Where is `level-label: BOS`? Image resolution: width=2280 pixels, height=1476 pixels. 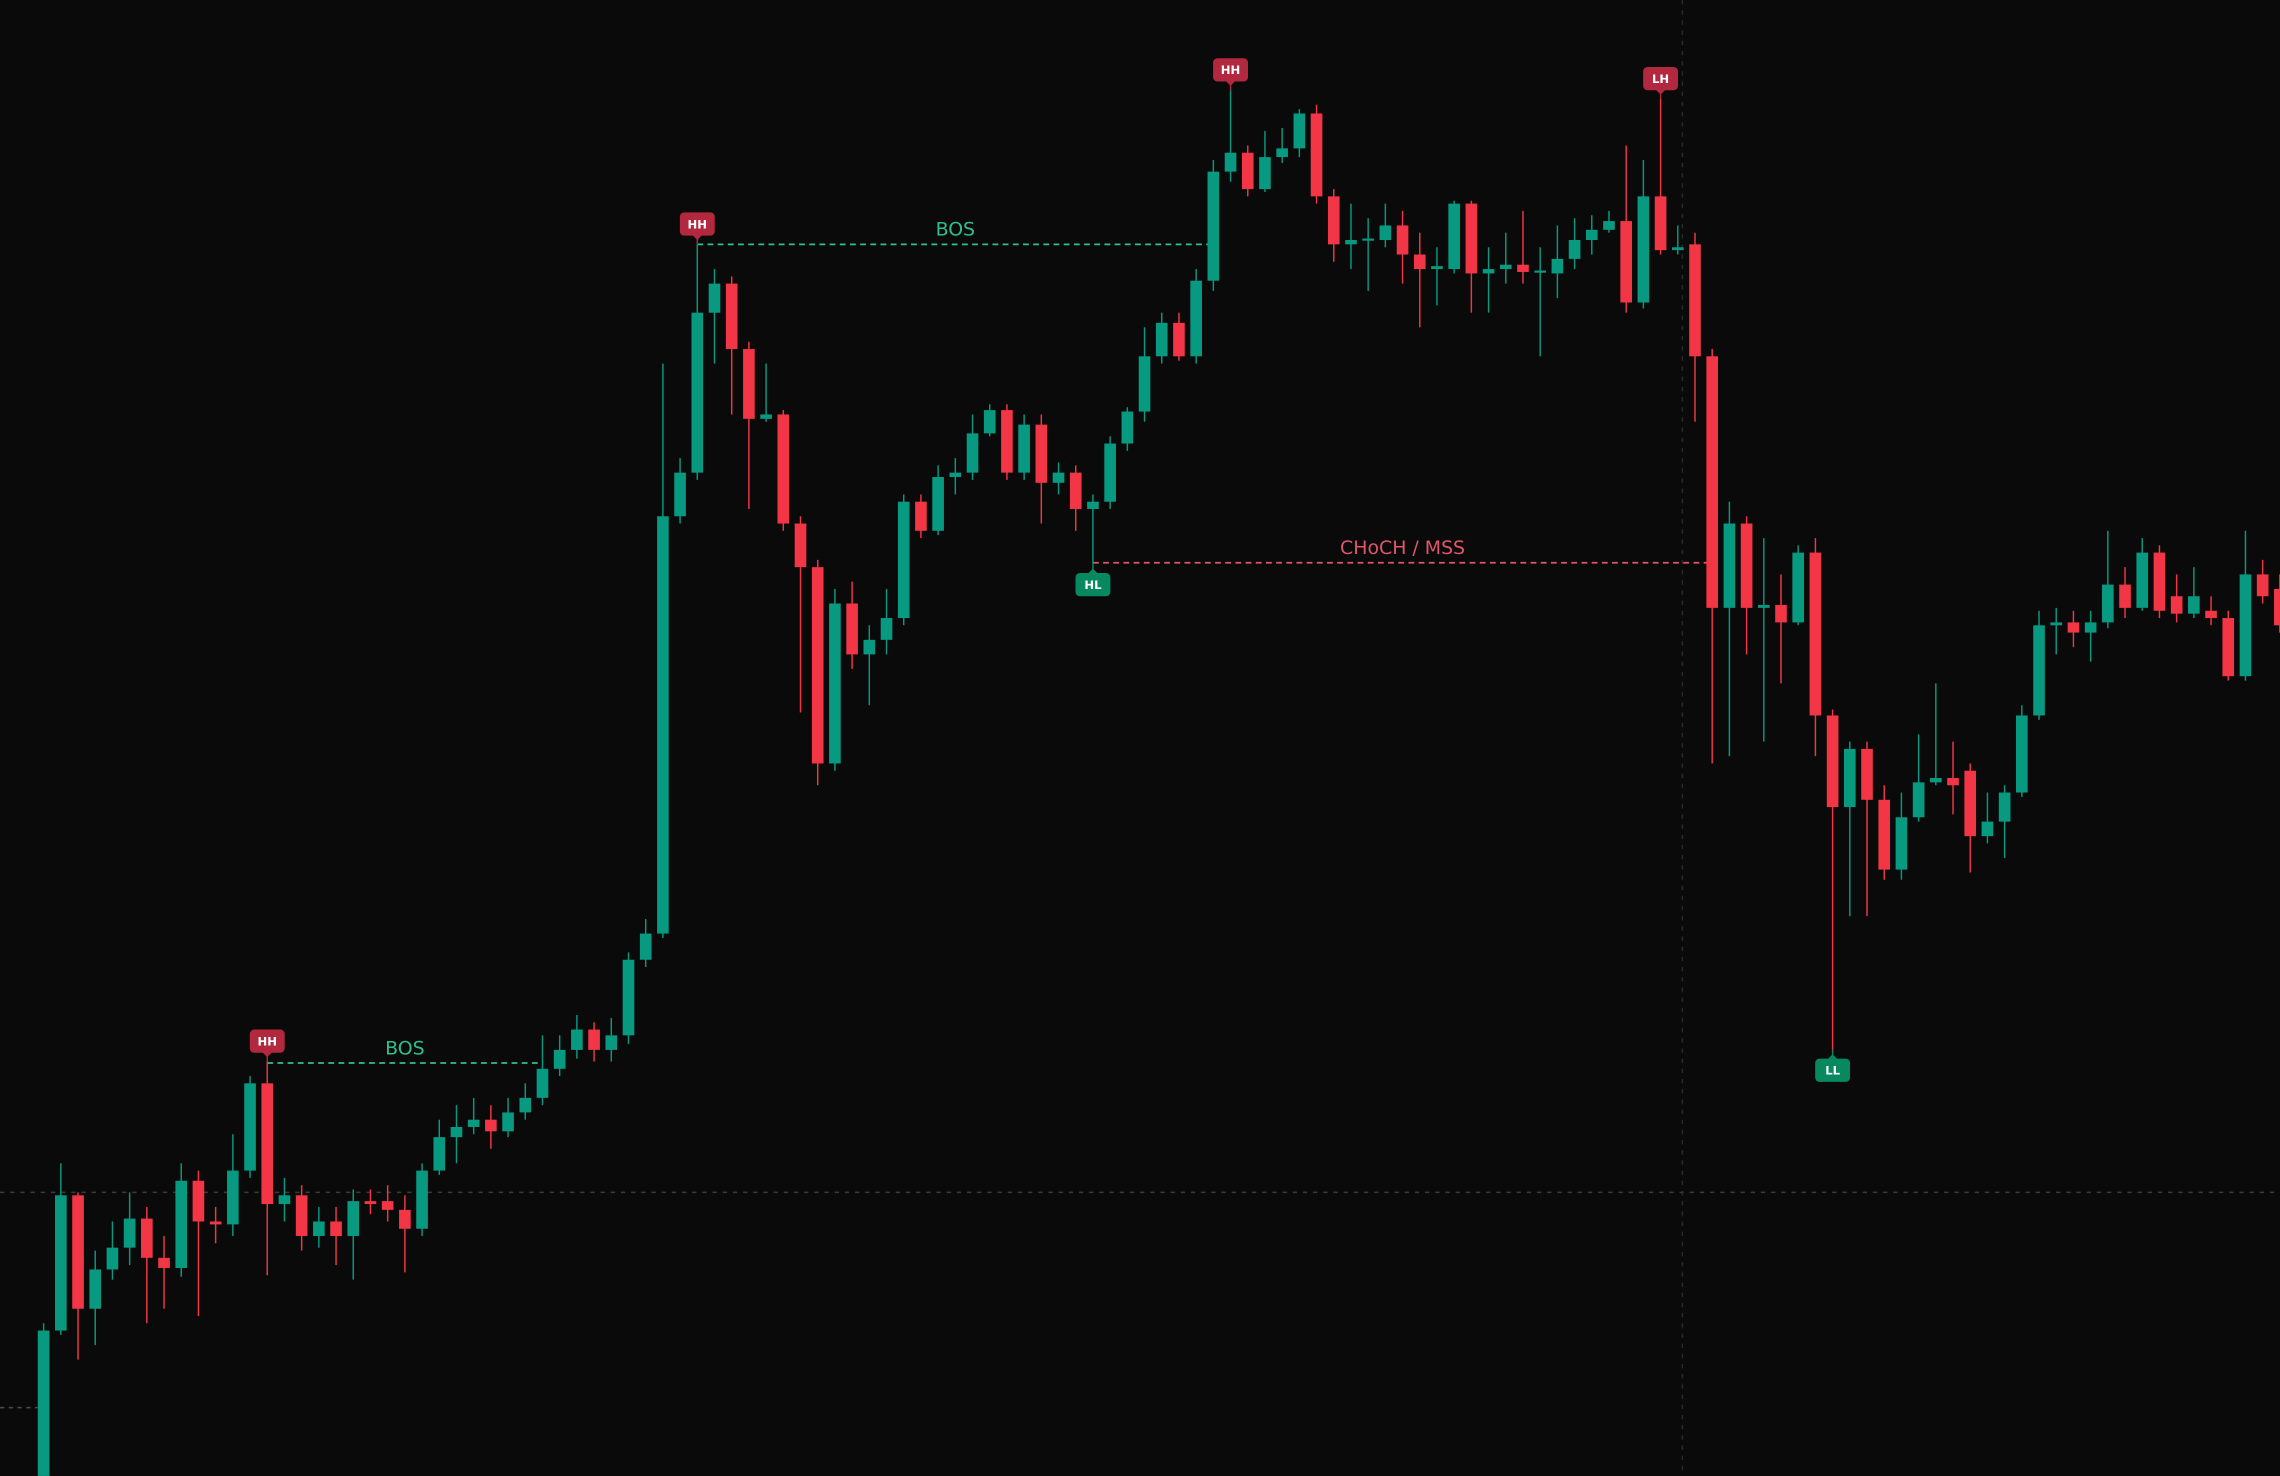
level-label: BOS is located at coordinates (405, 1048).